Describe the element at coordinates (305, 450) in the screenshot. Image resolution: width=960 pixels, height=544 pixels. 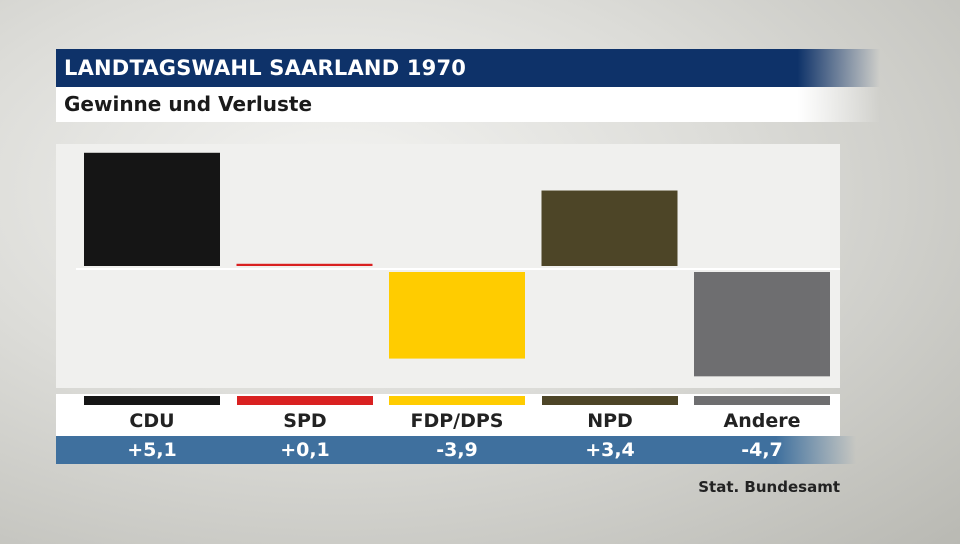
I see `value-label-spd: +0,1` at that location.